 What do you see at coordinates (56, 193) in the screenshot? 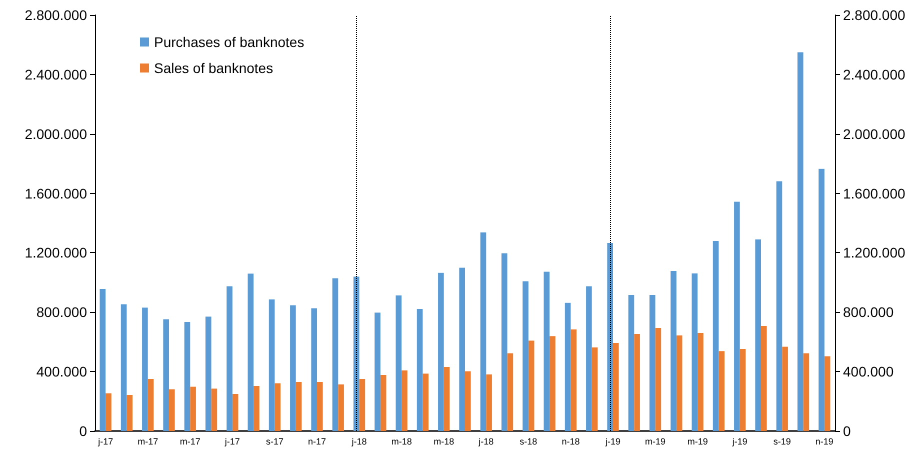
I see `y-tick-label: 1.600.000` at bounding box center [56, 193].